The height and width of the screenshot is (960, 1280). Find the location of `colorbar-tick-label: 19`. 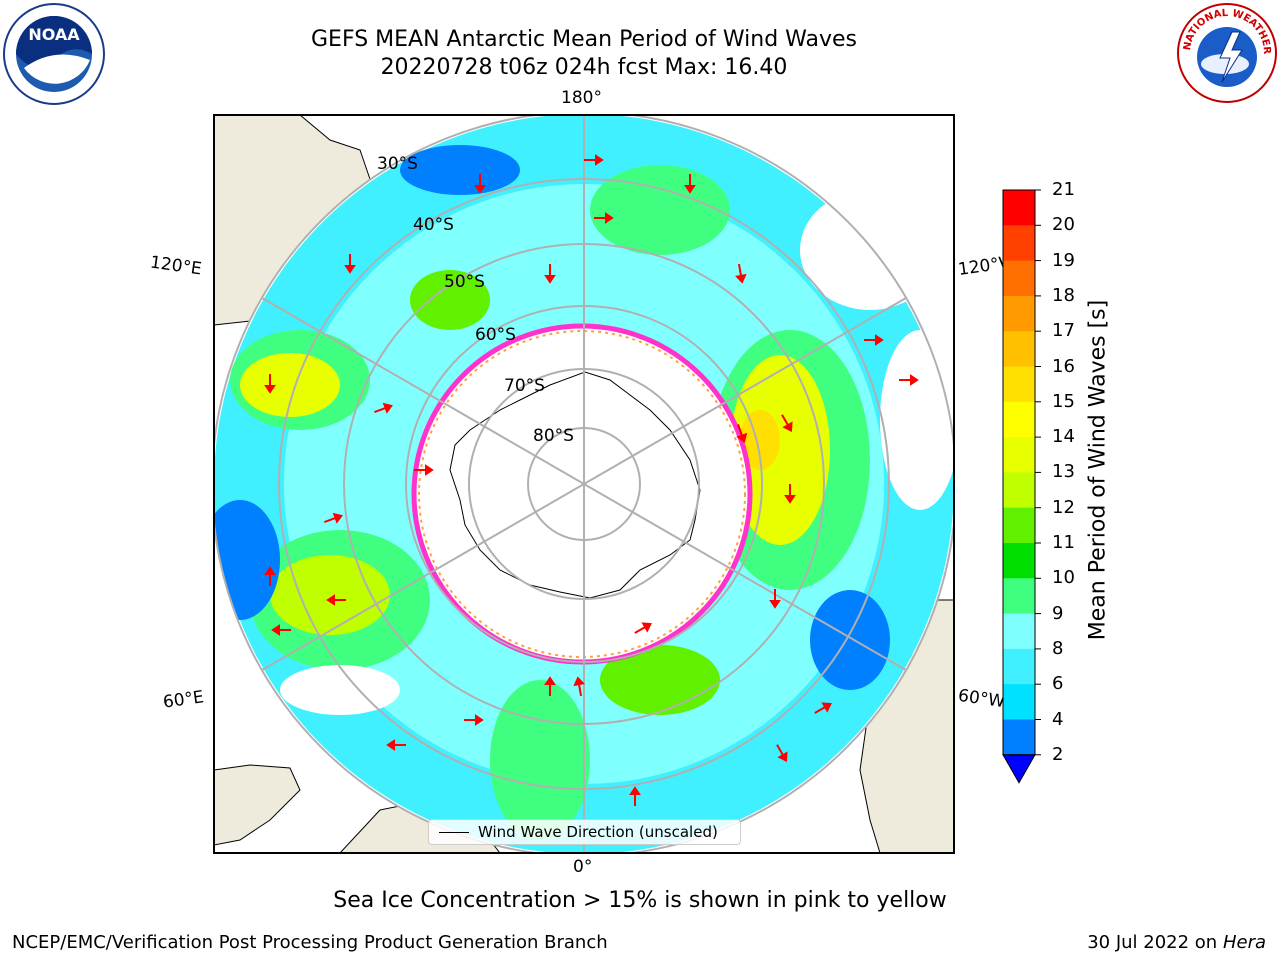

colorbar-tick-label: 19 is located at coordinates (1063, 260).